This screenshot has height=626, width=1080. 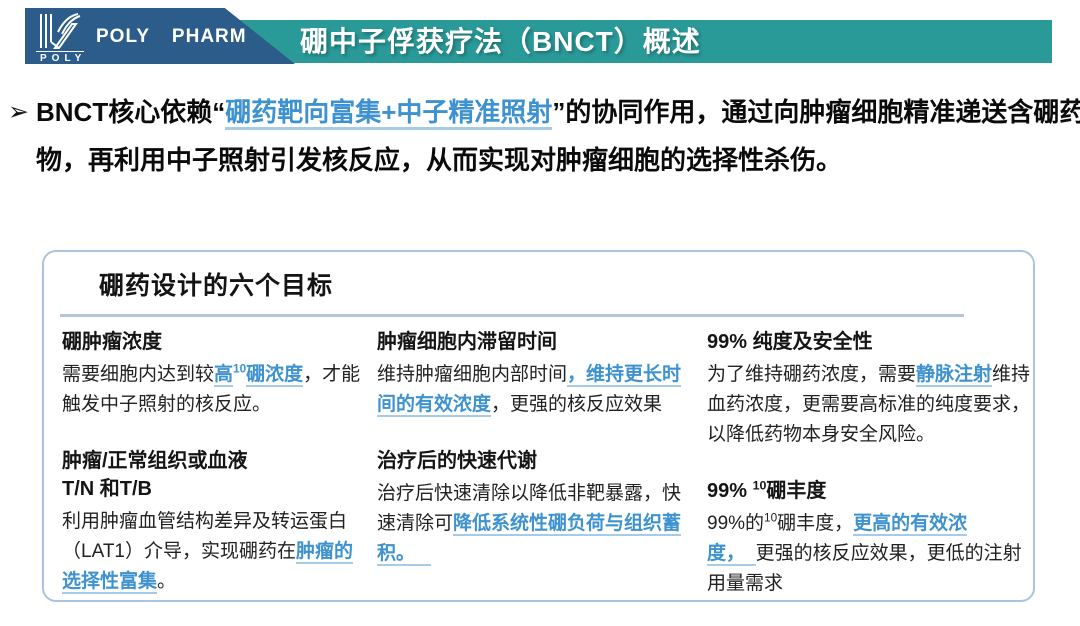 I want to click on poly-logo-icon, so click(x=60, y=31).